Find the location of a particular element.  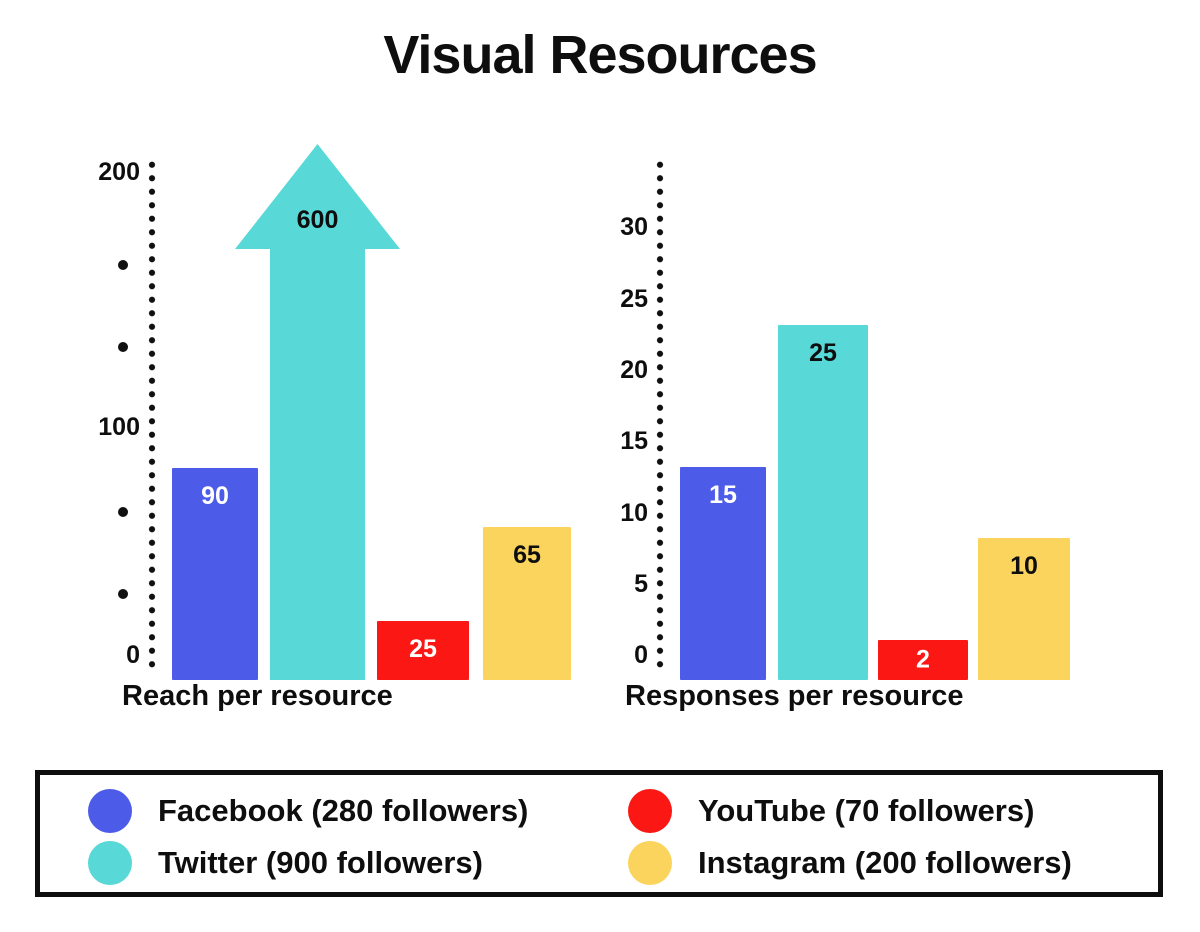

legend-label: YouTube (70 followers) is located at coordinates (866, 810).